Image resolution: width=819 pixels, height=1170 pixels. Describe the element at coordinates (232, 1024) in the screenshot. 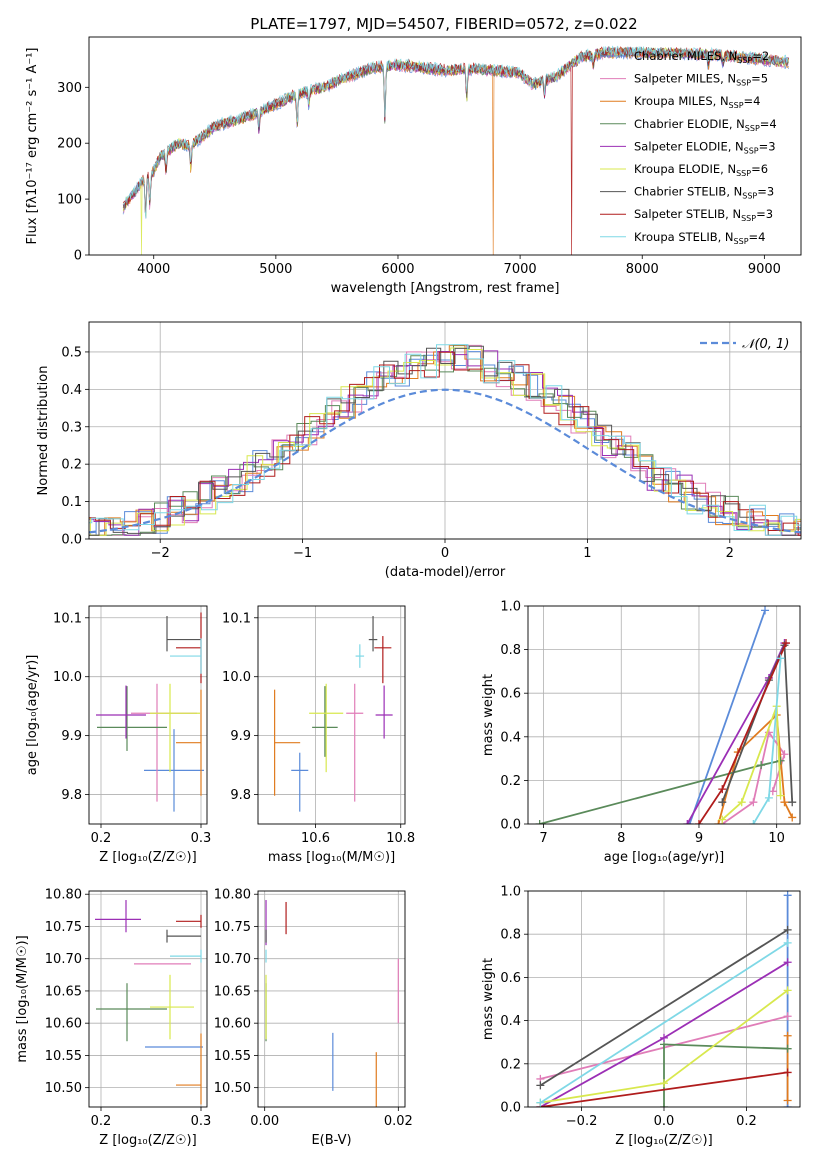

I see `mass-vs-EBV-ytick-label: 10.60` at that location.